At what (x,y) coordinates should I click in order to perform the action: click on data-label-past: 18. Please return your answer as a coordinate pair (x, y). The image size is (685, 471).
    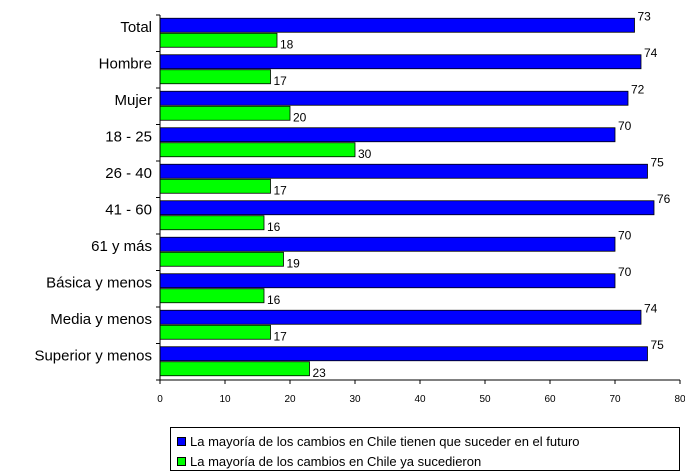
    Looking at the image, I should click on (287, 44).